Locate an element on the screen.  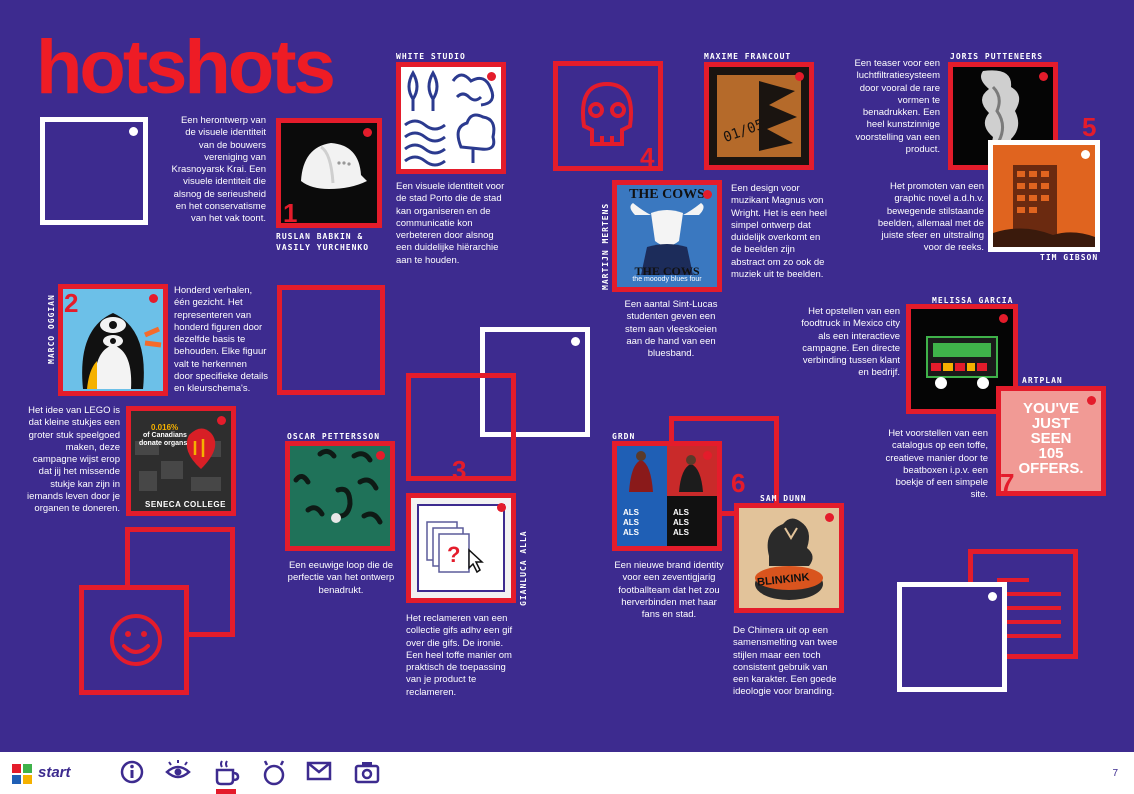
page-title: hotshots is located at coordinates (186, 67).